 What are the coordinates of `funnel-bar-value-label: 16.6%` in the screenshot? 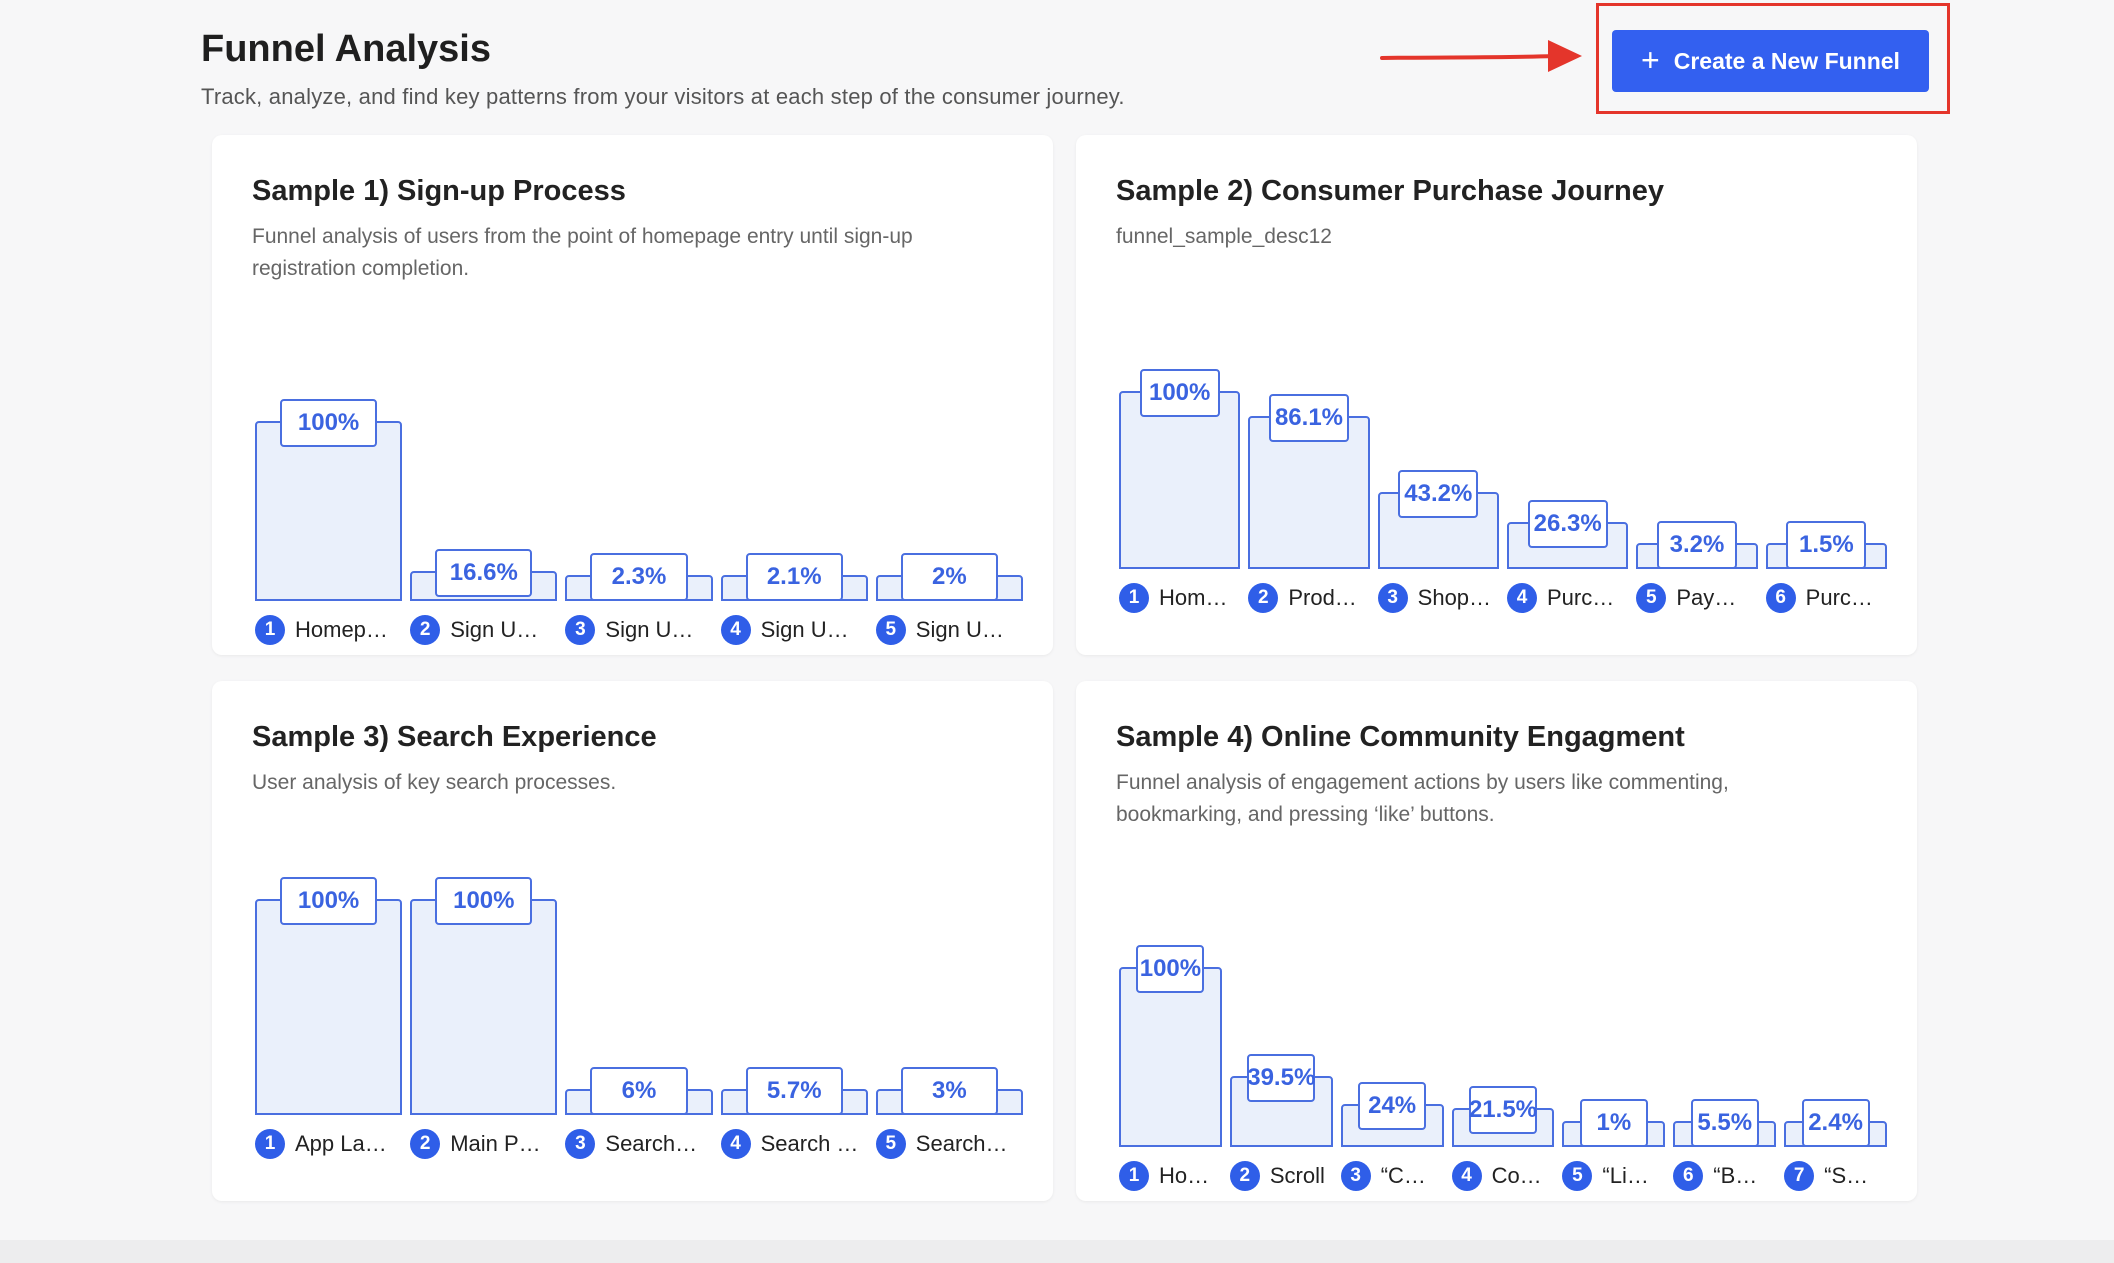 It's located at (484, 573).